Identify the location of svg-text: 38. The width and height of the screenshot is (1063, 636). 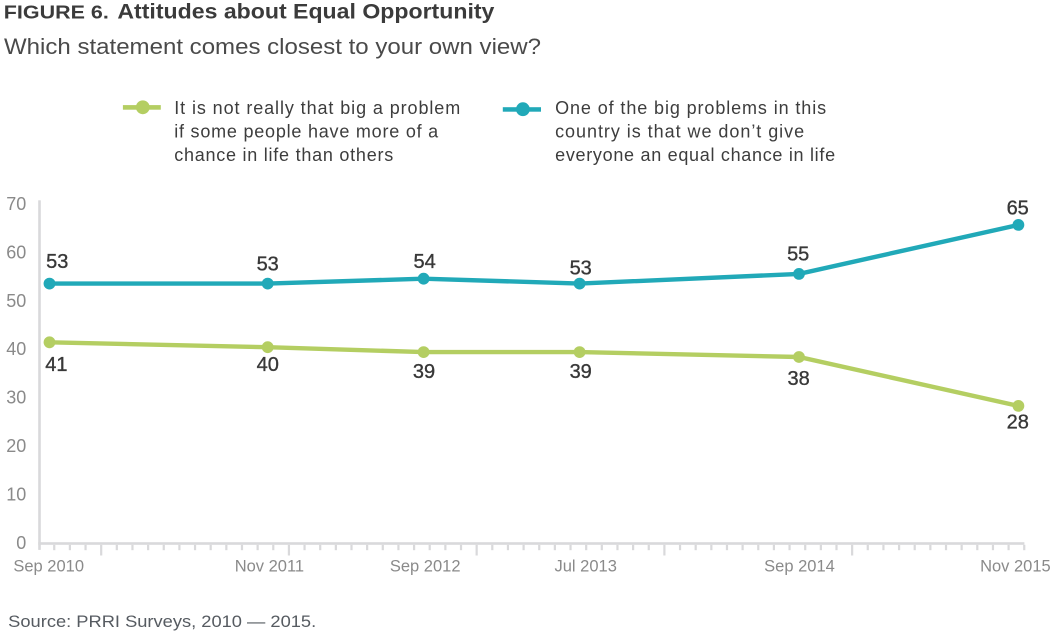
(798, 379).